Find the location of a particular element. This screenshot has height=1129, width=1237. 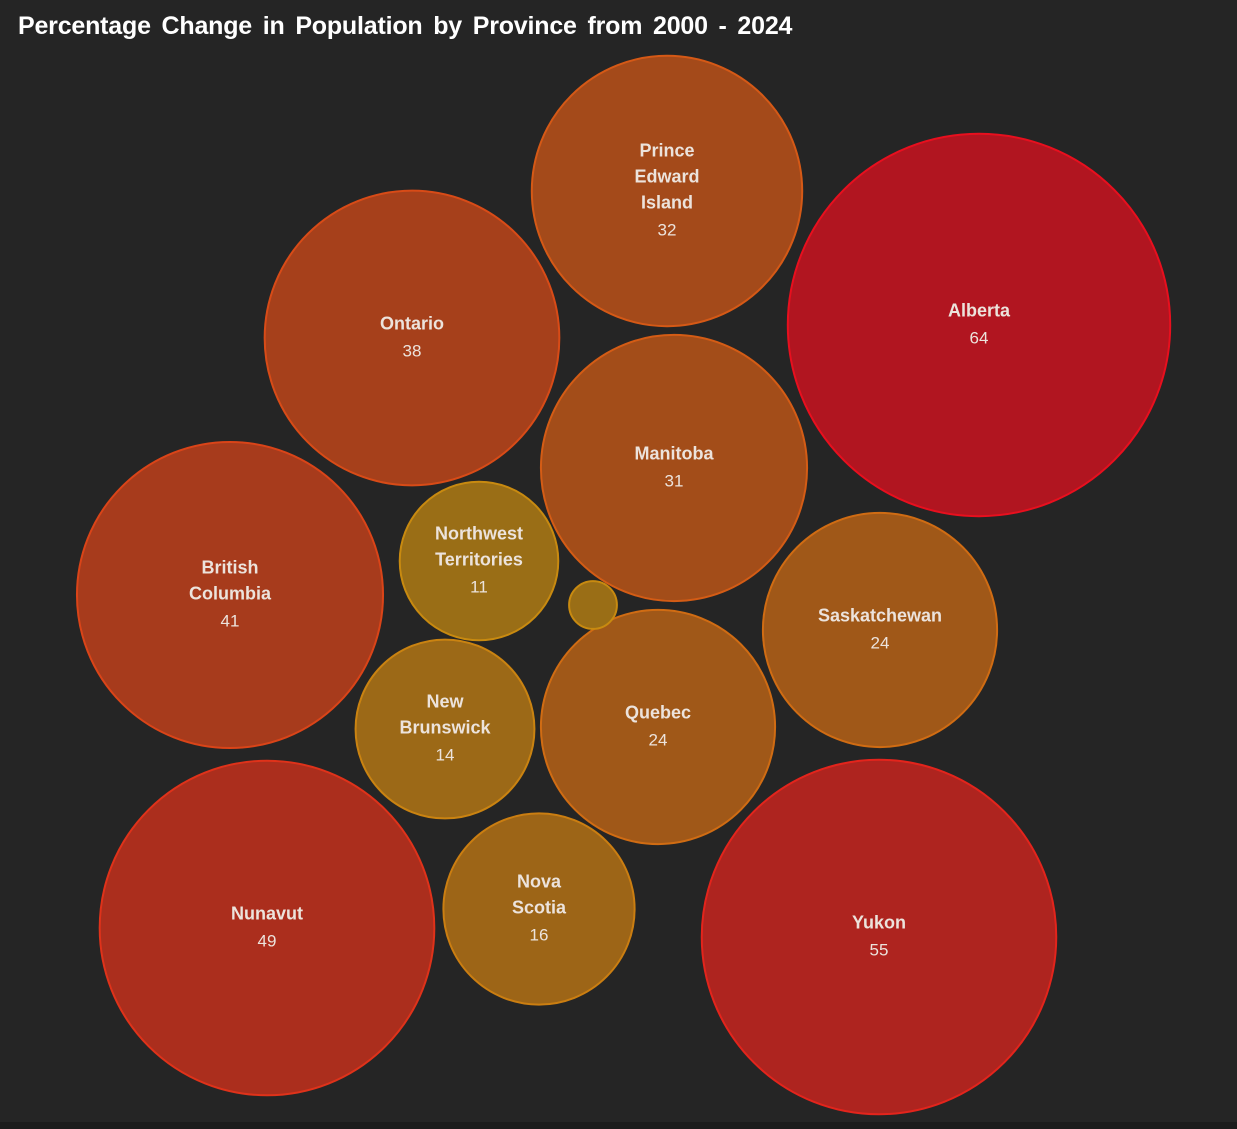

bubble-circle-northwest-territories is located at coordinates (479, 561).